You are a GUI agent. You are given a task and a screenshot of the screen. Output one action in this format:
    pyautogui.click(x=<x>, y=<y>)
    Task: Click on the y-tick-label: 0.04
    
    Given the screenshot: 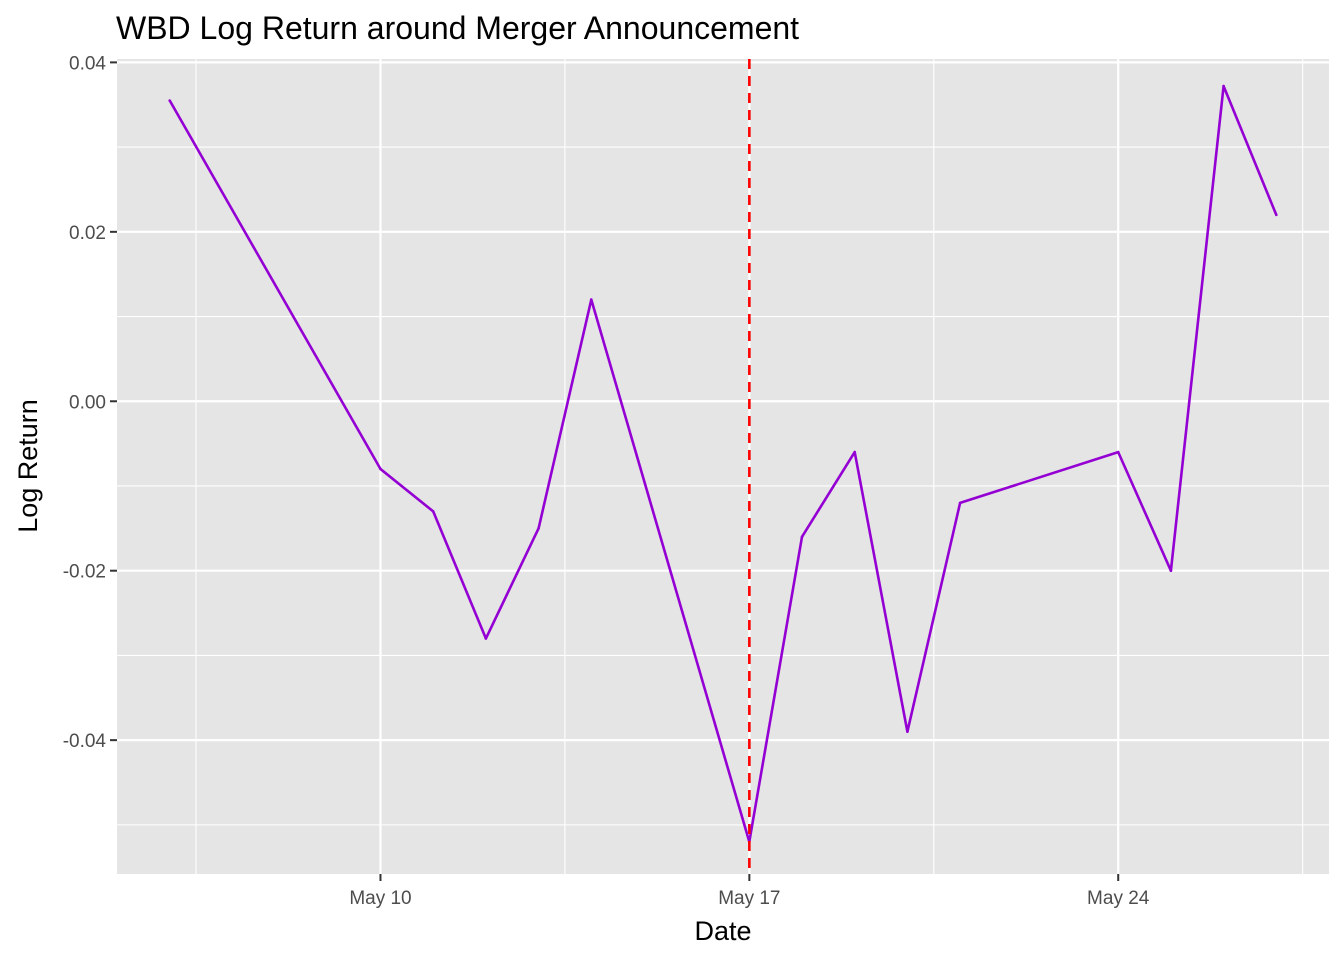 What is the action you would take?
    pyautogui.click(x=87, y=63)
    